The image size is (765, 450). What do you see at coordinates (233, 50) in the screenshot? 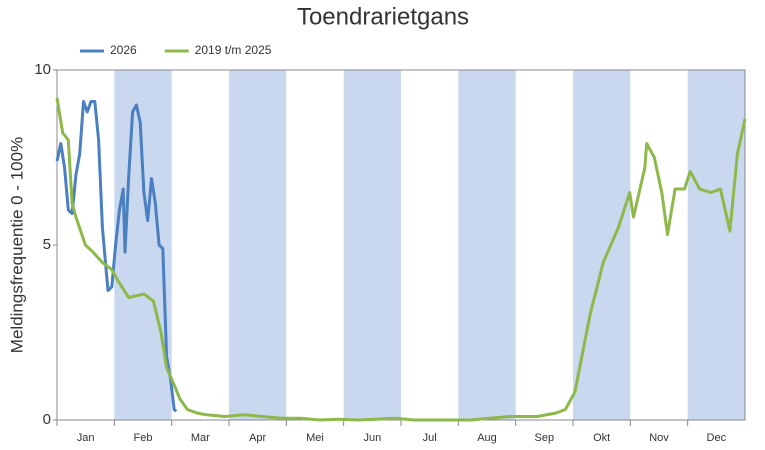
I see `legend-label: 2019 t/m 2025` at bounding box center [233, 50].